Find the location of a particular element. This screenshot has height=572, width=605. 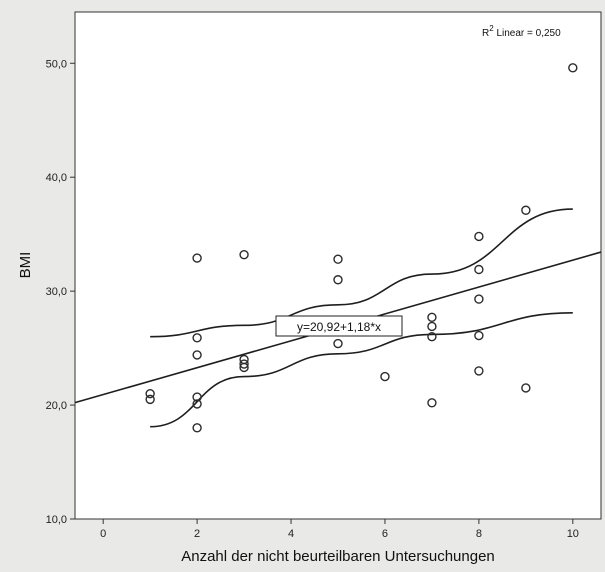

equation-label: y=20,92+1,18*x is located at coordinates (339, 326).